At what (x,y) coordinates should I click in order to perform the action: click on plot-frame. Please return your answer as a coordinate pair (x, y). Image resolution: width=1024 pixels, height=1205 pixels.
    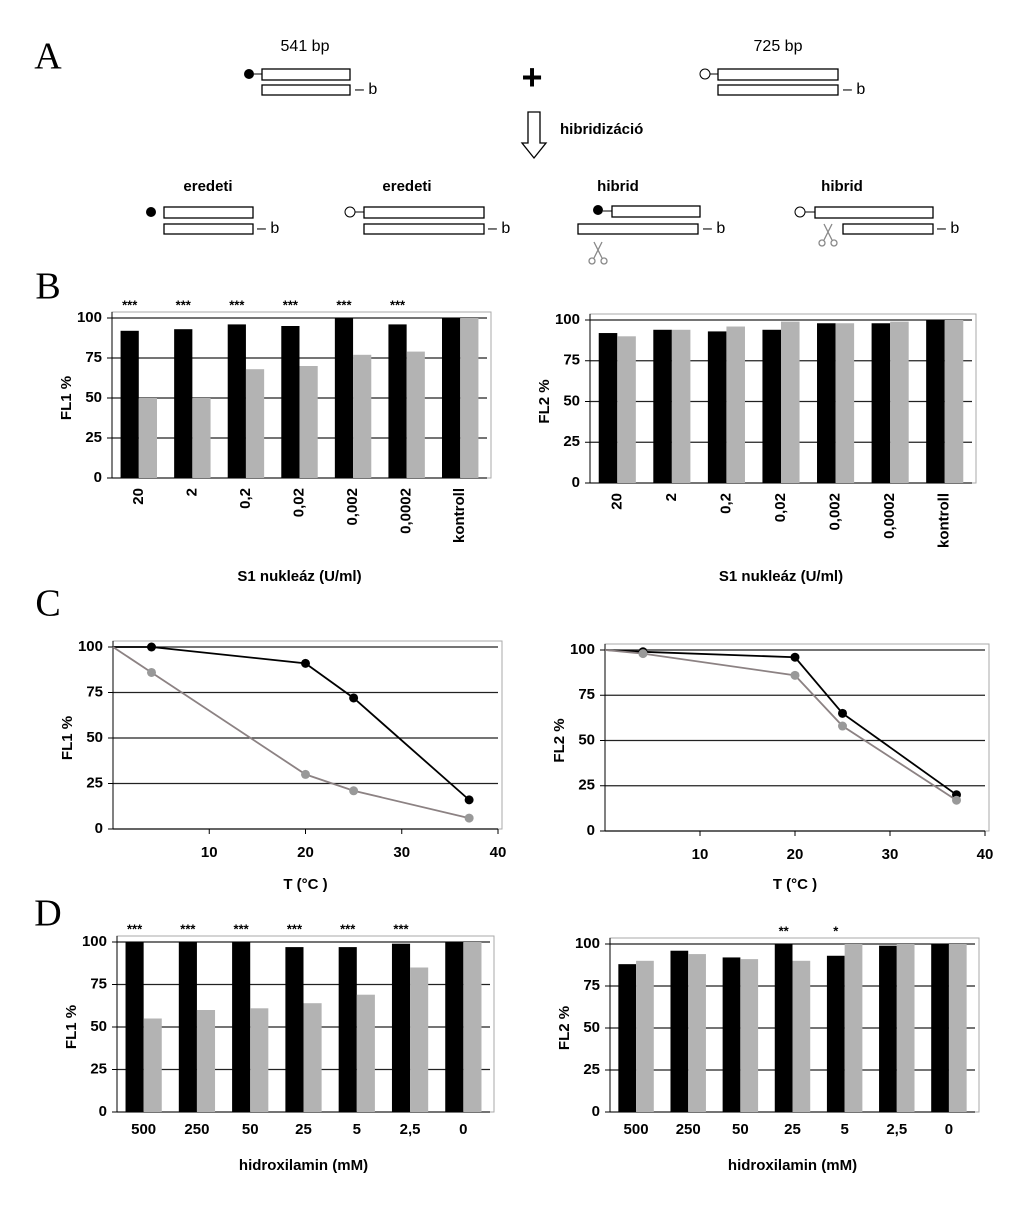
    Looking at the image, I should click on (307, 735).